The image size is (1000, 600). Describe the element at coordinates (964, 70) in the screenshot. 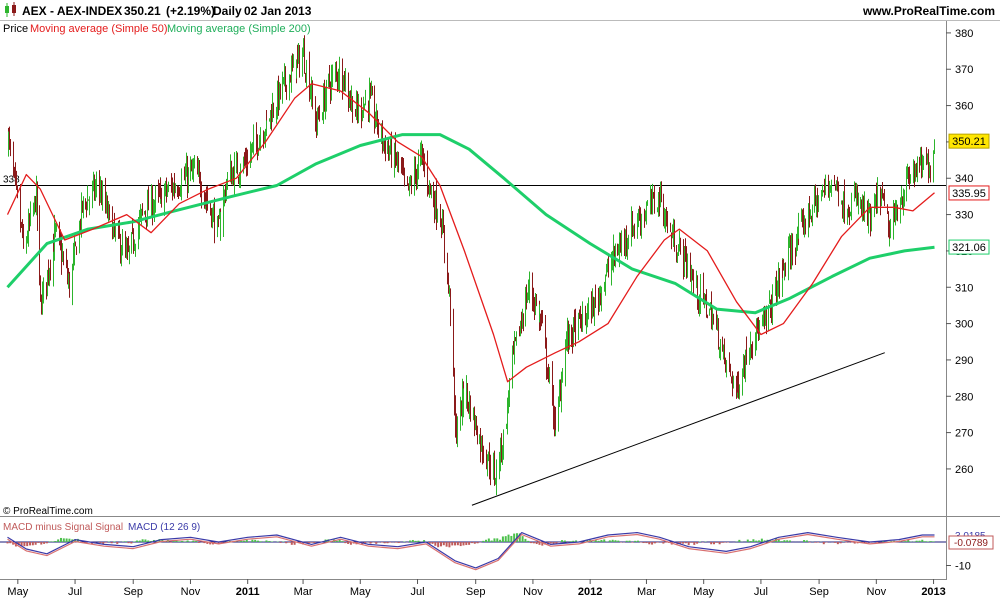

I see `y-tick-label: 370` at that location.